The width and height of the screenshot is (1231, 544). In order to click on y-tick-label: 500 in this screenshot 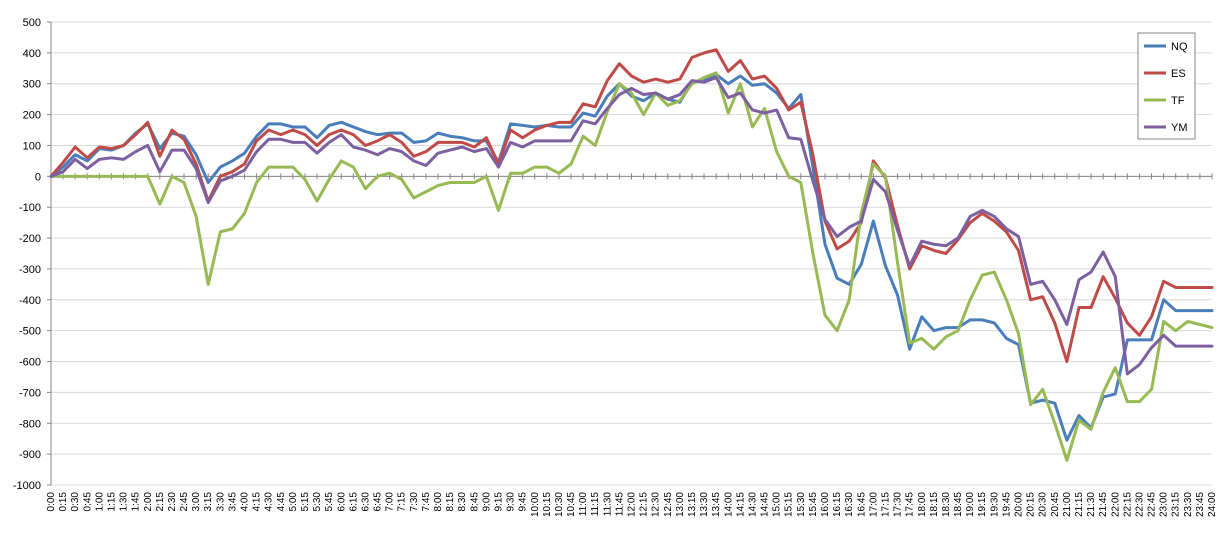, I will do `click(32, 23)`.